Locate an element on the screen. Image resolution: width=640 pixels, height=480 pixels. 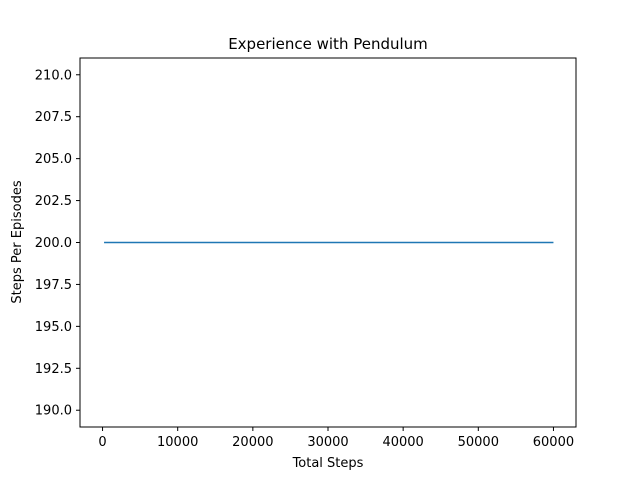
y-tick-label: 207.5 is located at coordinates (53, 117).